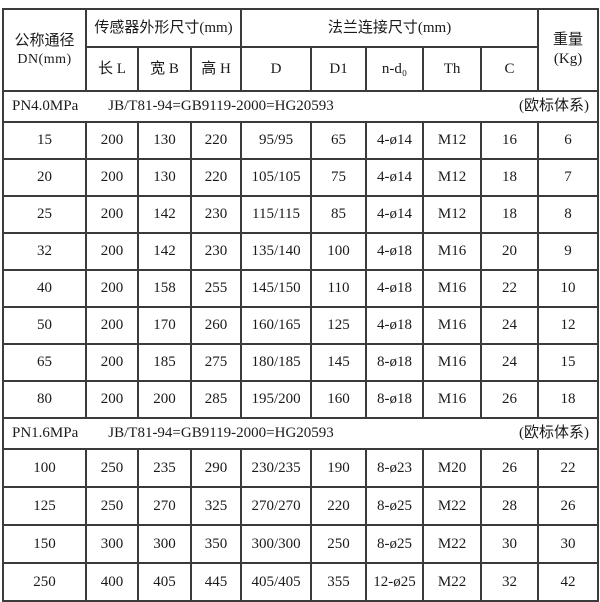  Describe the element at coordinates (452, 468) in the screenshot. I see `table-cell: M20` at that location.